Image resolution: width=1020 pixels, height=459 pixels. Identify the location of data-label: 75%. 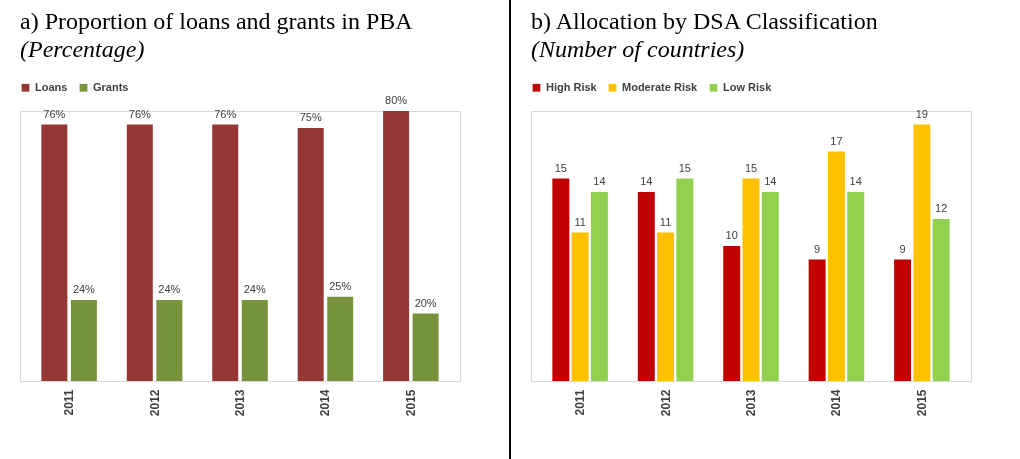
(310, 116).